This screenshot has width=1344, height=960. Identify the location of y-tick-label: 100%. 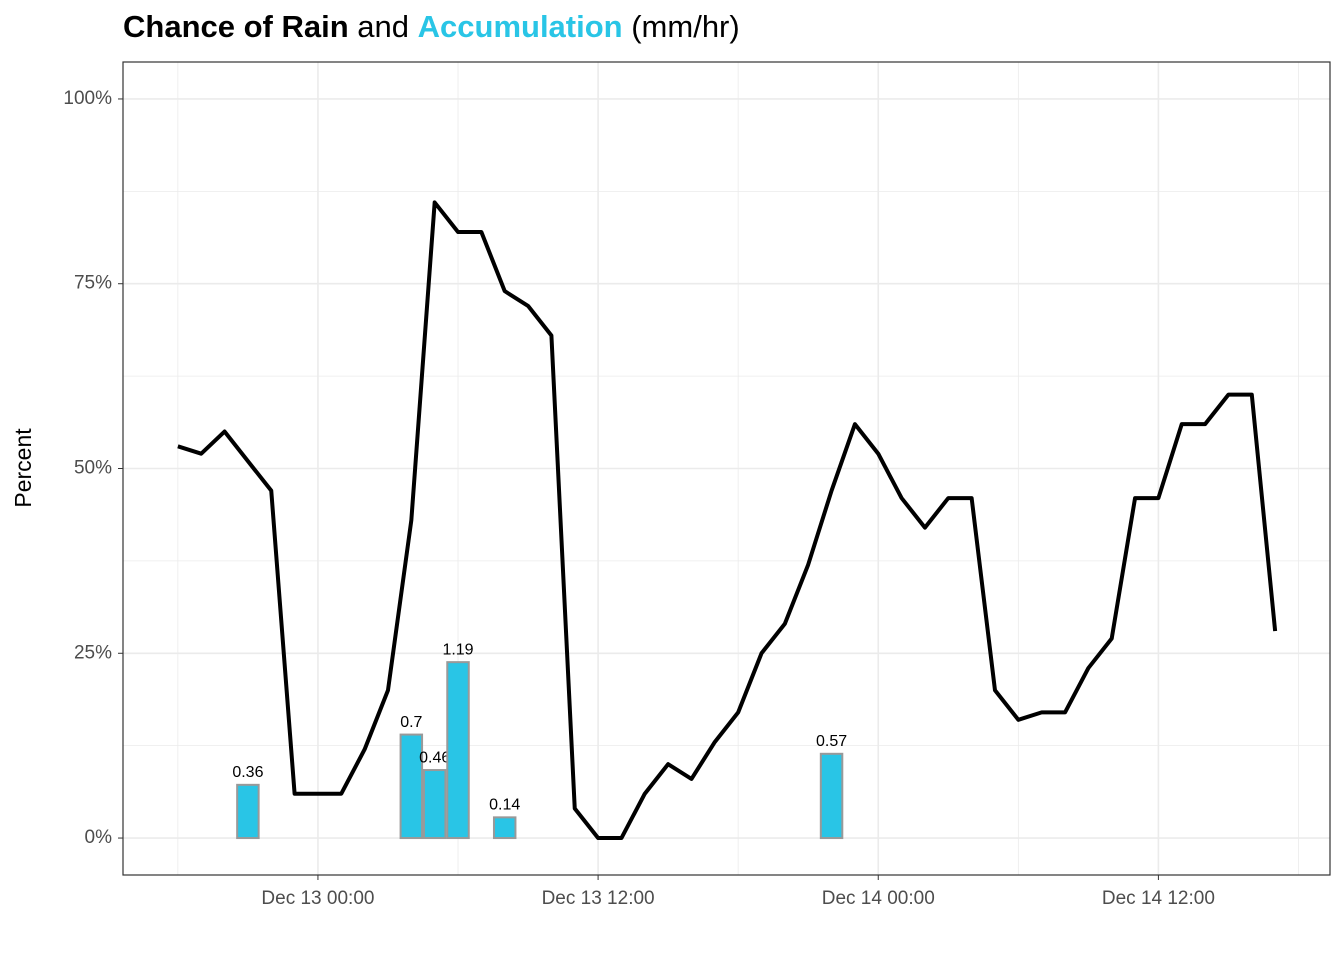
(87, 98).